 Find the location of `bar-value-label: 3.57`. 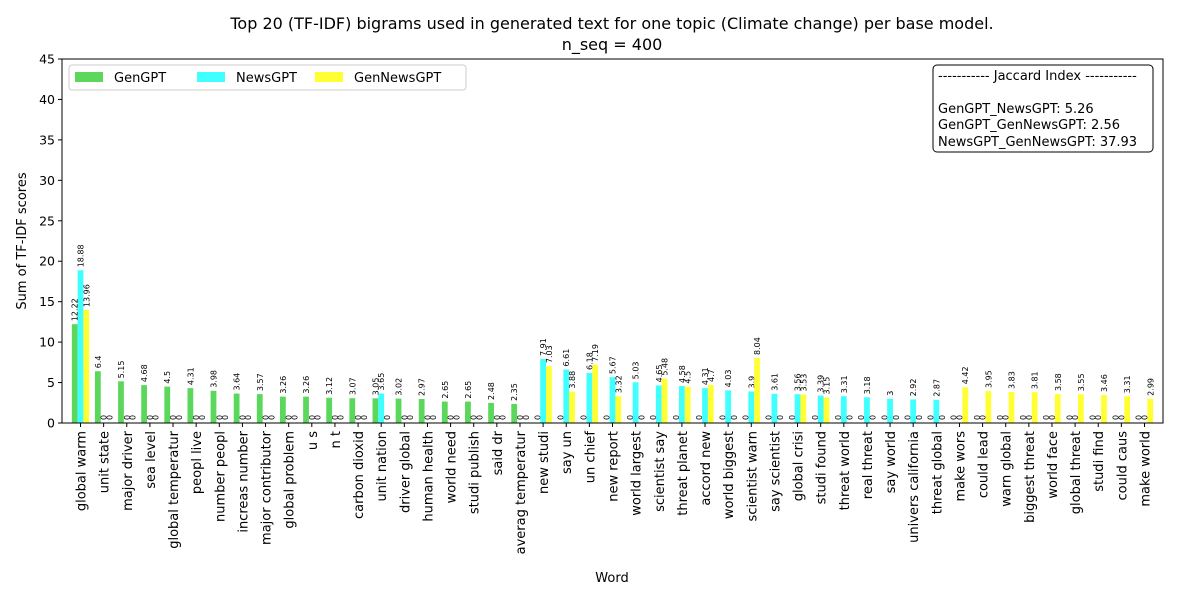

bar-value-label: 3.57 is located at coordinates (260, 382).